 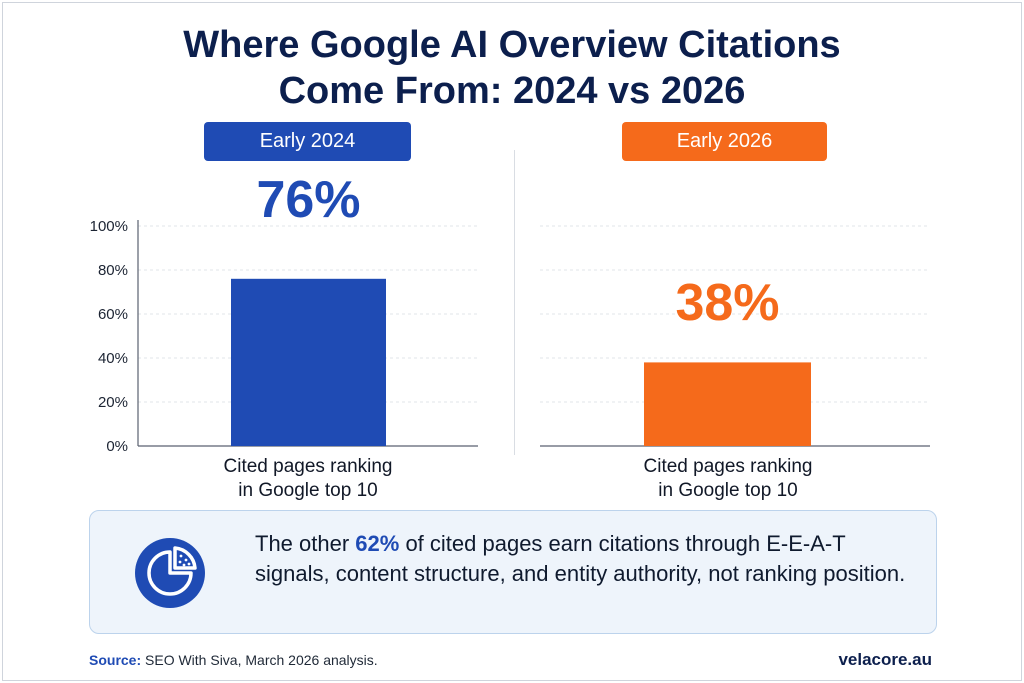 What do you see at coordinates (885, 659) in the screenshot?
I see `brand-domain: velacore.au` at bounding box center [885, 659].